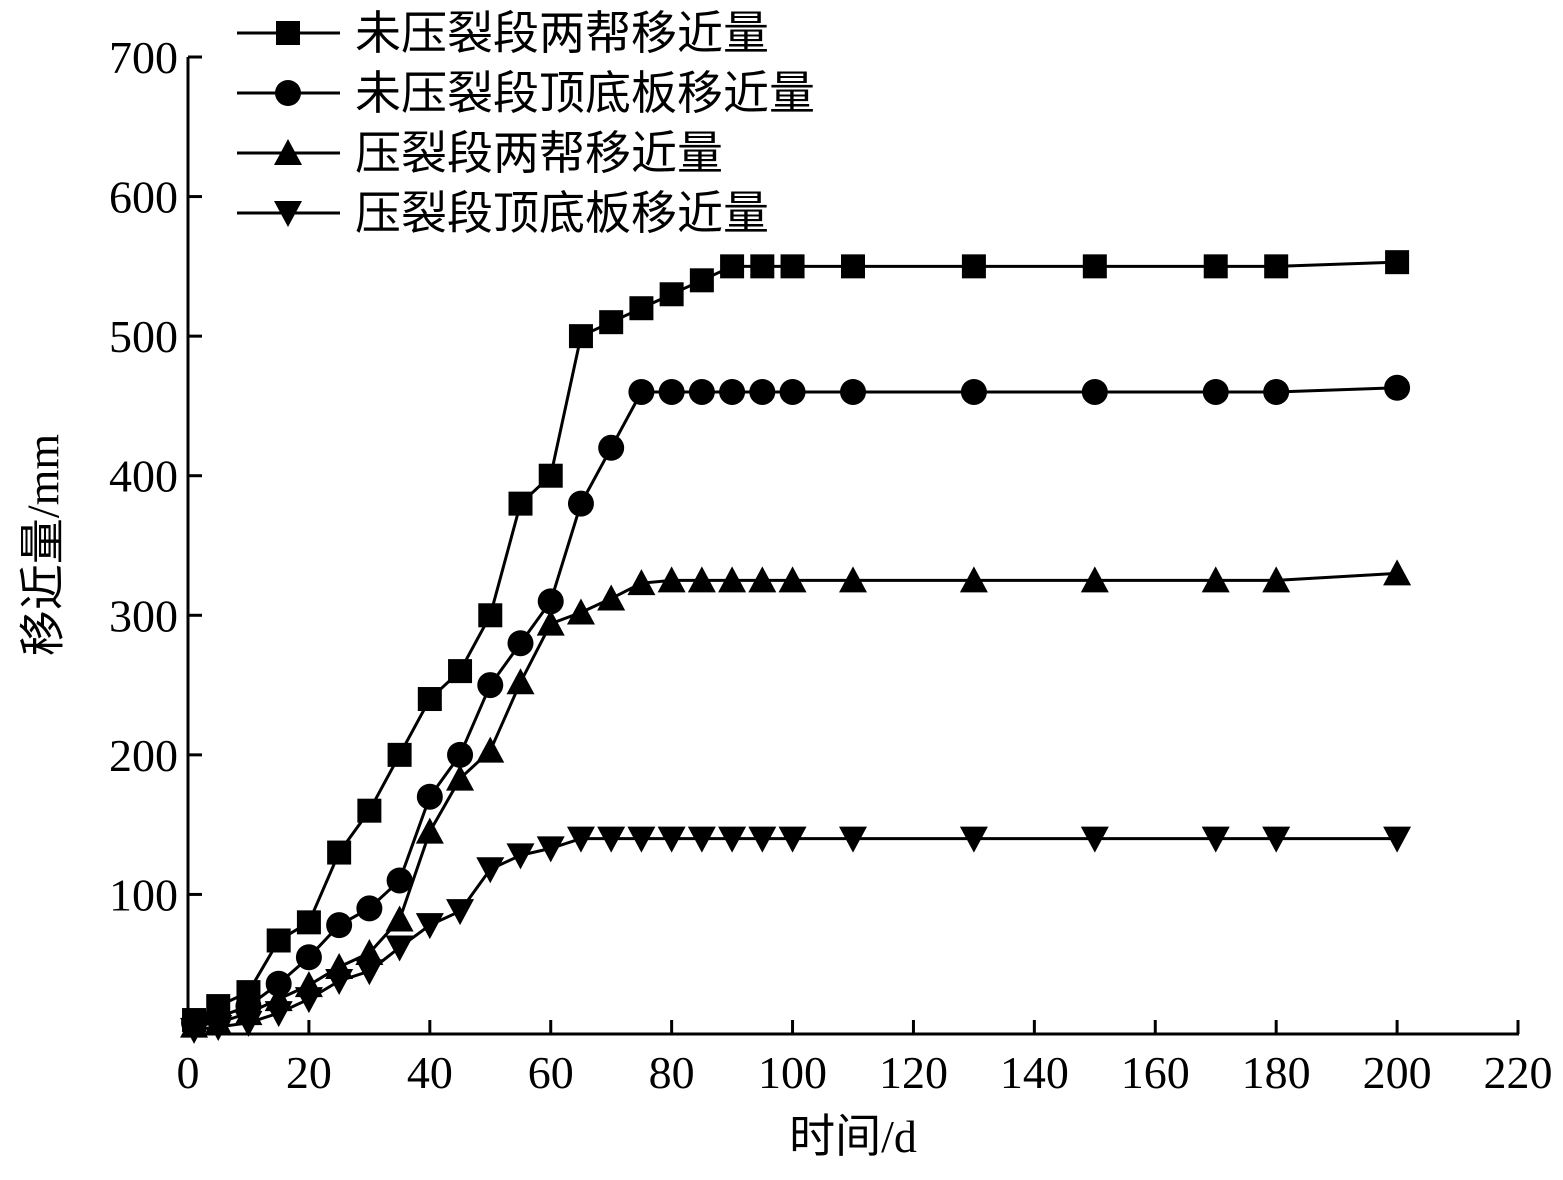  I want to click on x-tick-label: 20, so click(309, 1072).